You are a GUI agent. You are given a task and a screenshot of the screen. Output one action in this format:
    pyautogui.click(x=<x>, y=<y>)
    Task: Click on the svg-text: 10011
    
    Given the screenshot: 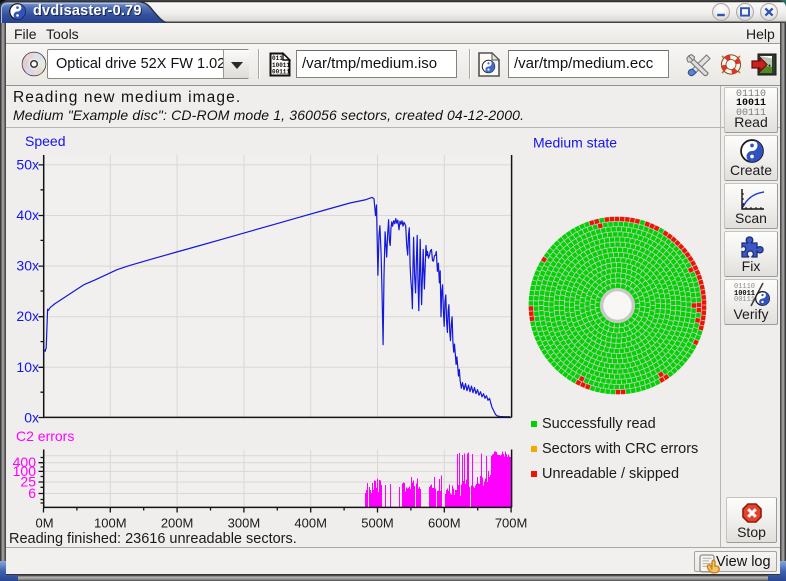 What is the action you would take?
    pyautogui.click(x=281, y=65)
    